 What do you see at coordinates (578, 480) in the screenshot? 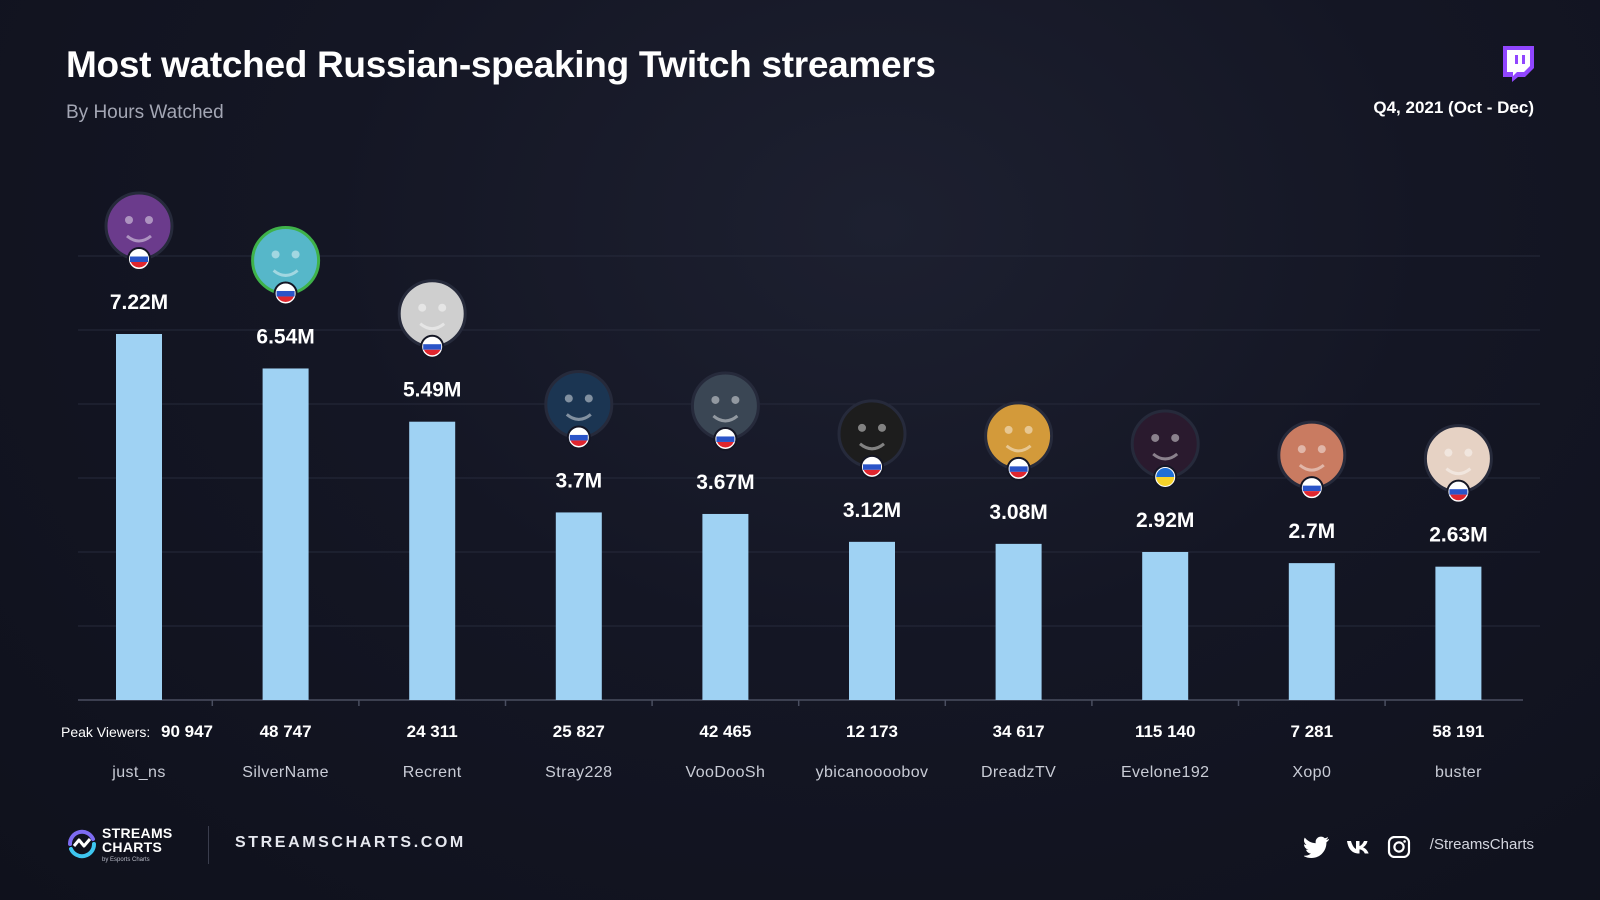
I see `bar-value-label: 3.7M` at bounding box center [578, 480].